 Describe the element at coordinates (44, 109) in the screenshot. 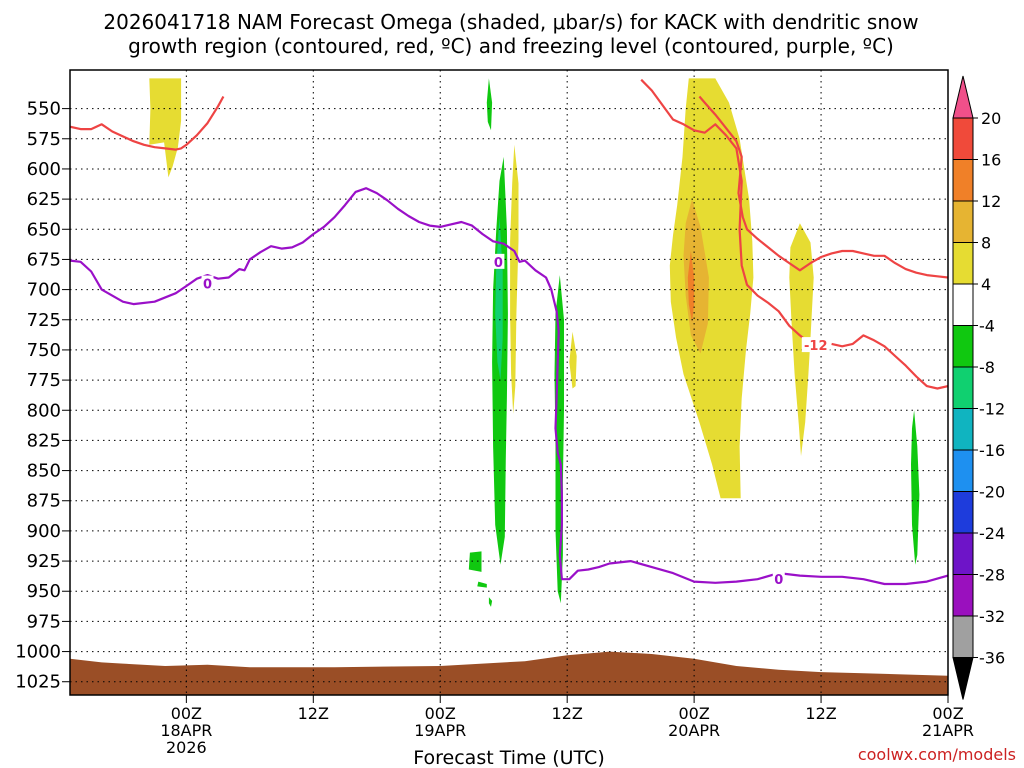

I see `y-tick-label: 550` at that location.